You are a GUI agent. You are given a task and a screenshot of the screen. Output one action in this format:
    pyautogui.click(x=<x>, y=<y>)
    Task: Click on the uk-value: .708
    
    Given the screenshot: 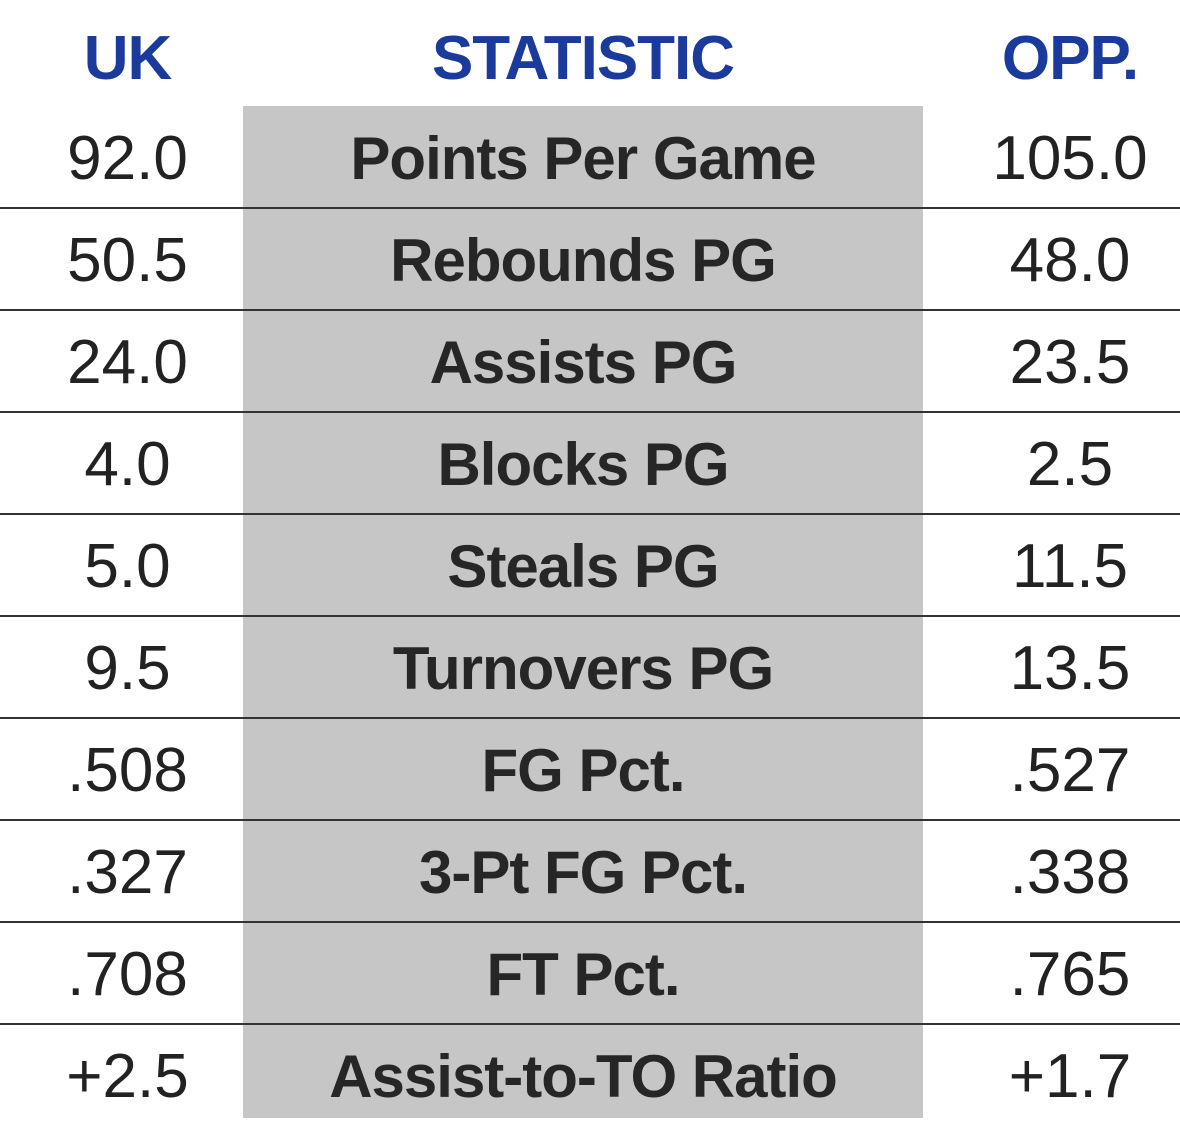 What is the action you would take?
    pyautogui.click(x=127, y=974)
    